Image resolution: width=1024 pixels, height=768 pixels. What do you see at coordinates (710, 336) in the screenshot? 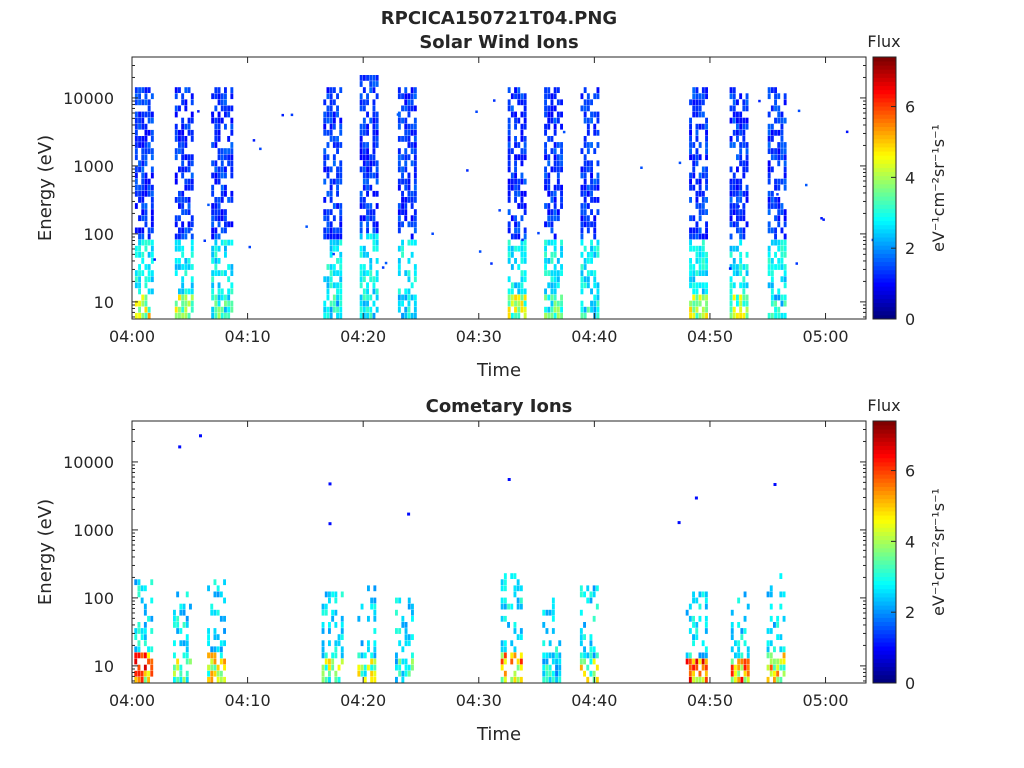
I see `x-tick-label: 04:50` at bounding box center [710, 336].